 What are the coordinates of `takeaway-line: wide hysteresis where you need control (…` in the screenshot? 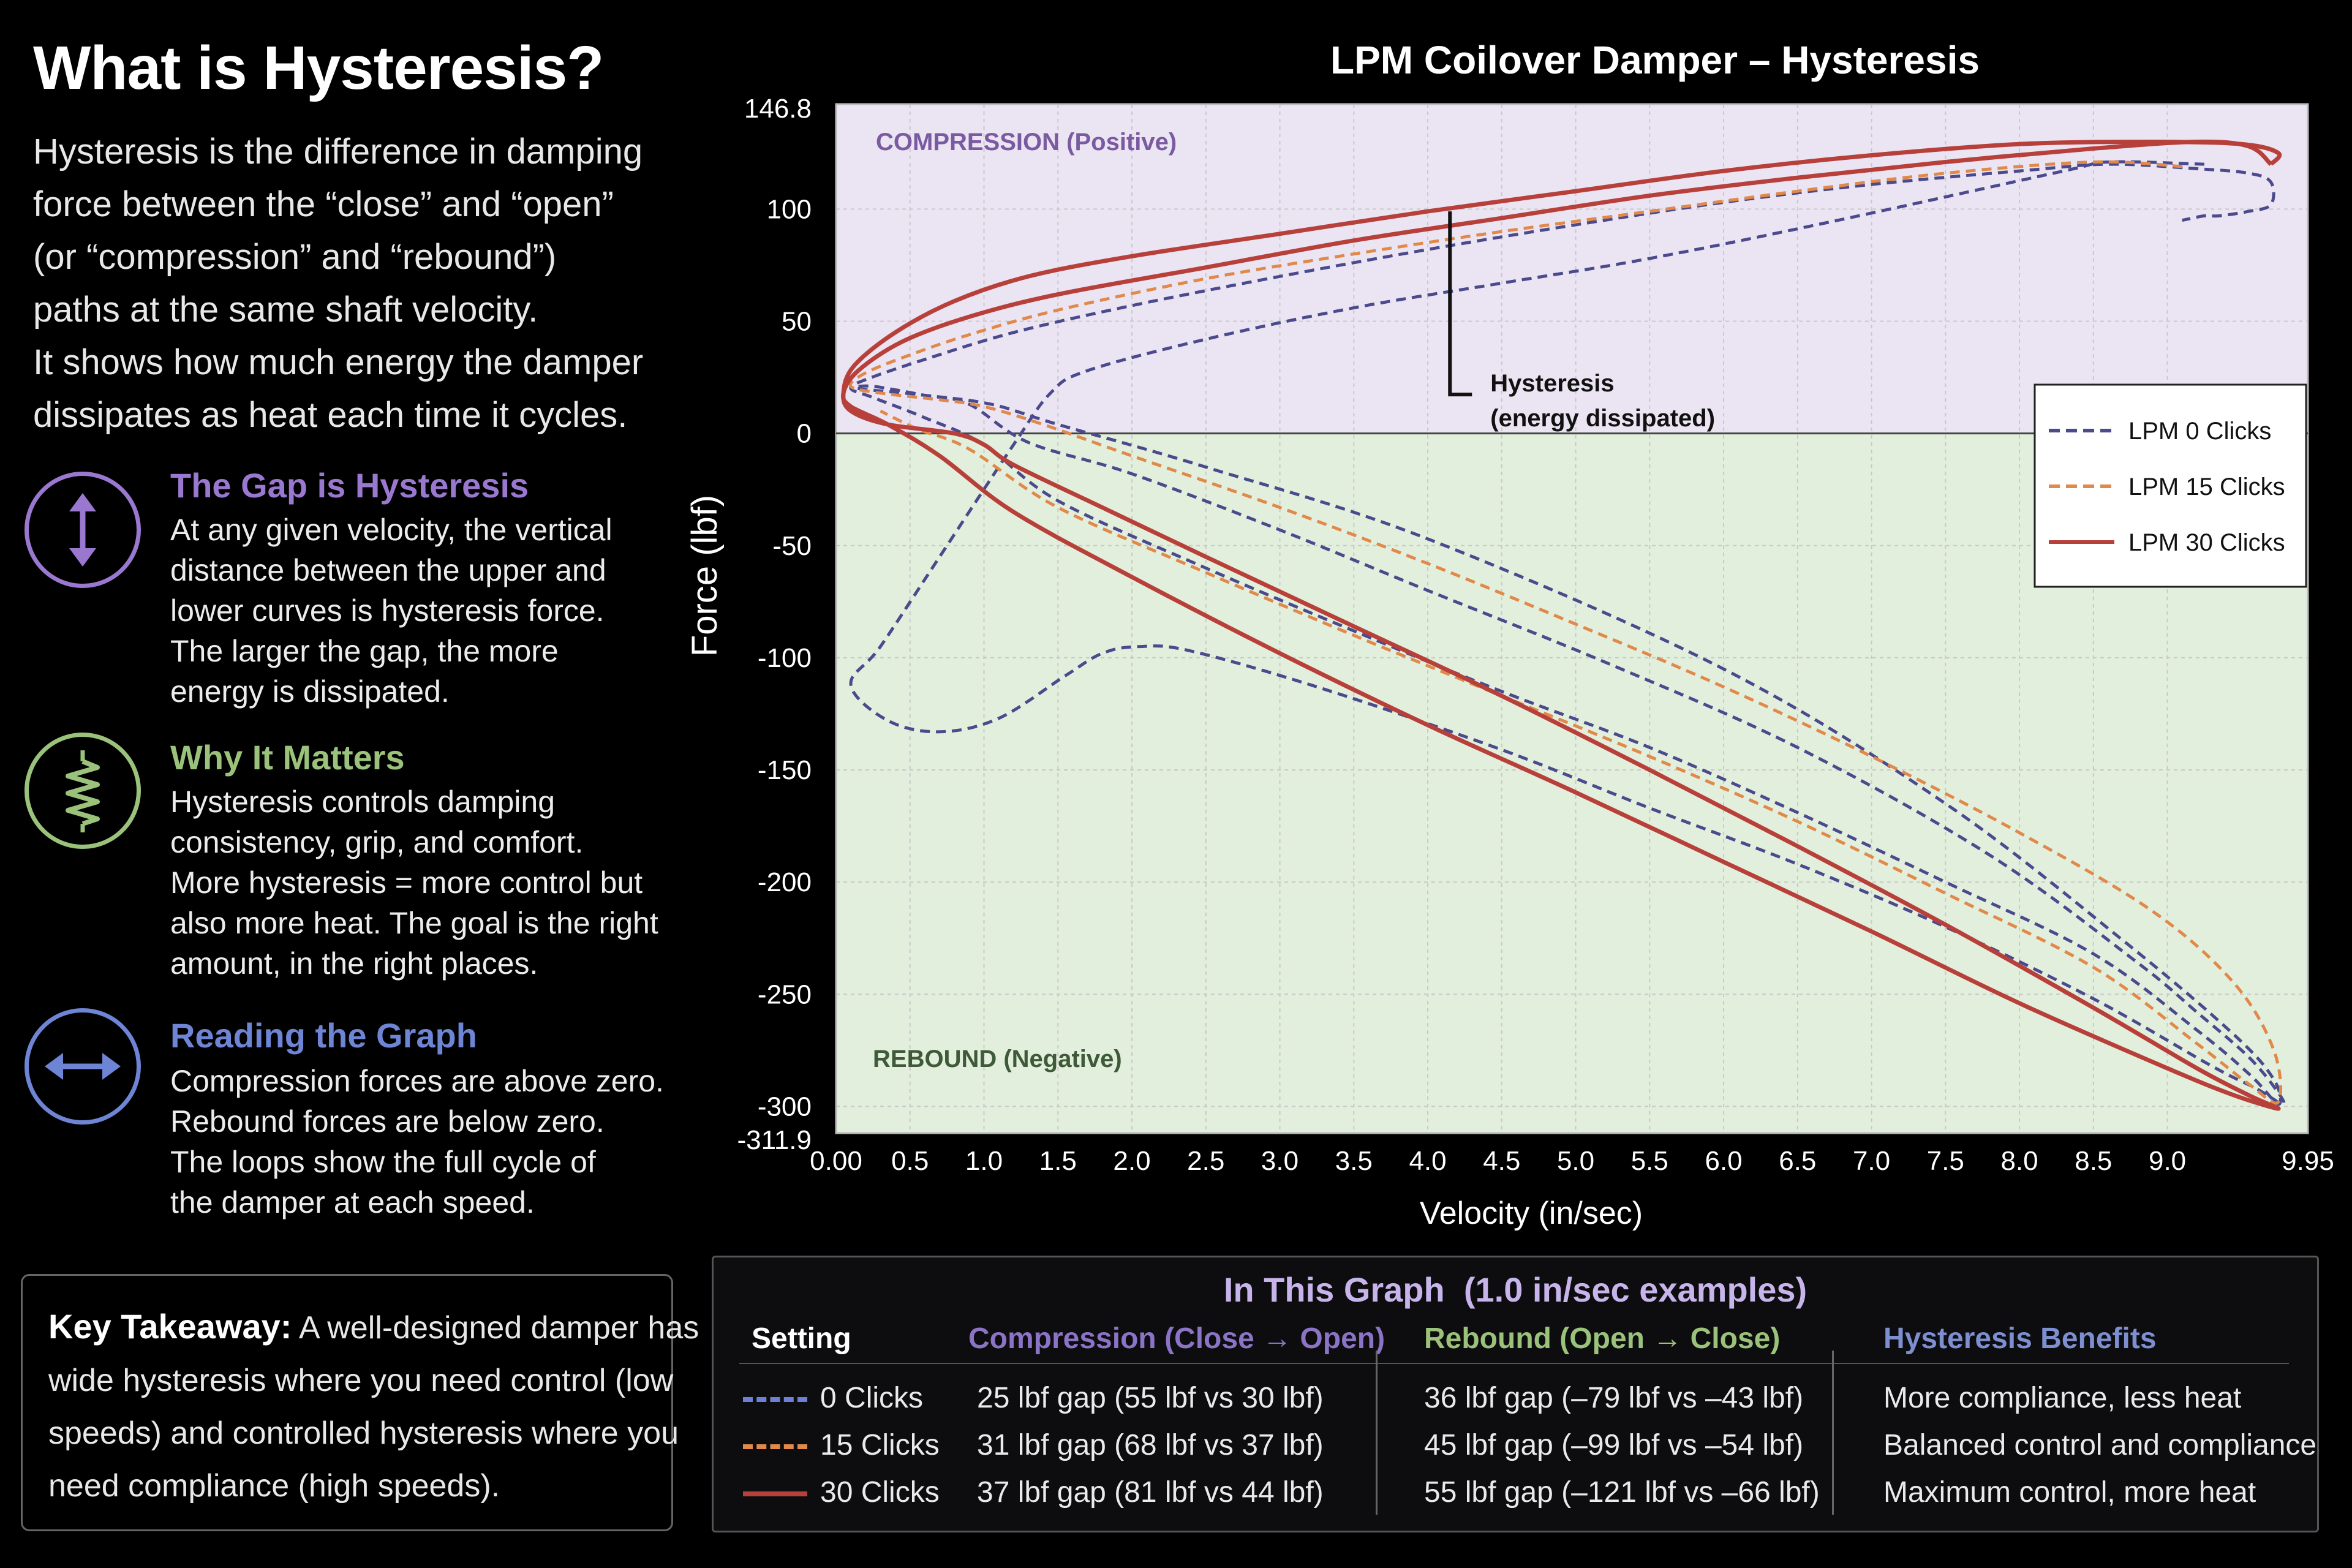 It's located at (361, 1381).